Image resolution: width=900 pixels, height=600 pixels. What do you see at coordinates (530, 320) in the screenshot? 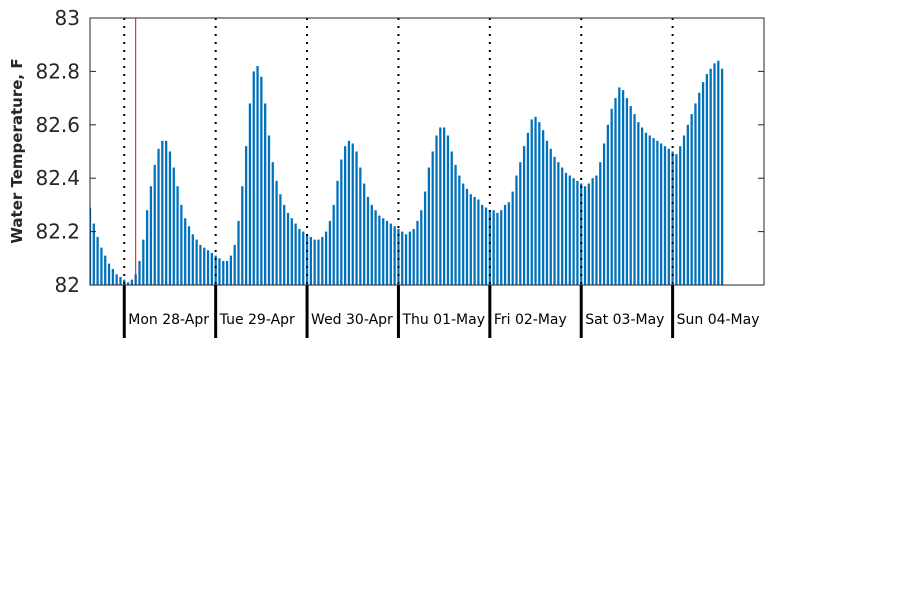
I see `day-label: Fri 02-May` at bounding box center [530, 320].